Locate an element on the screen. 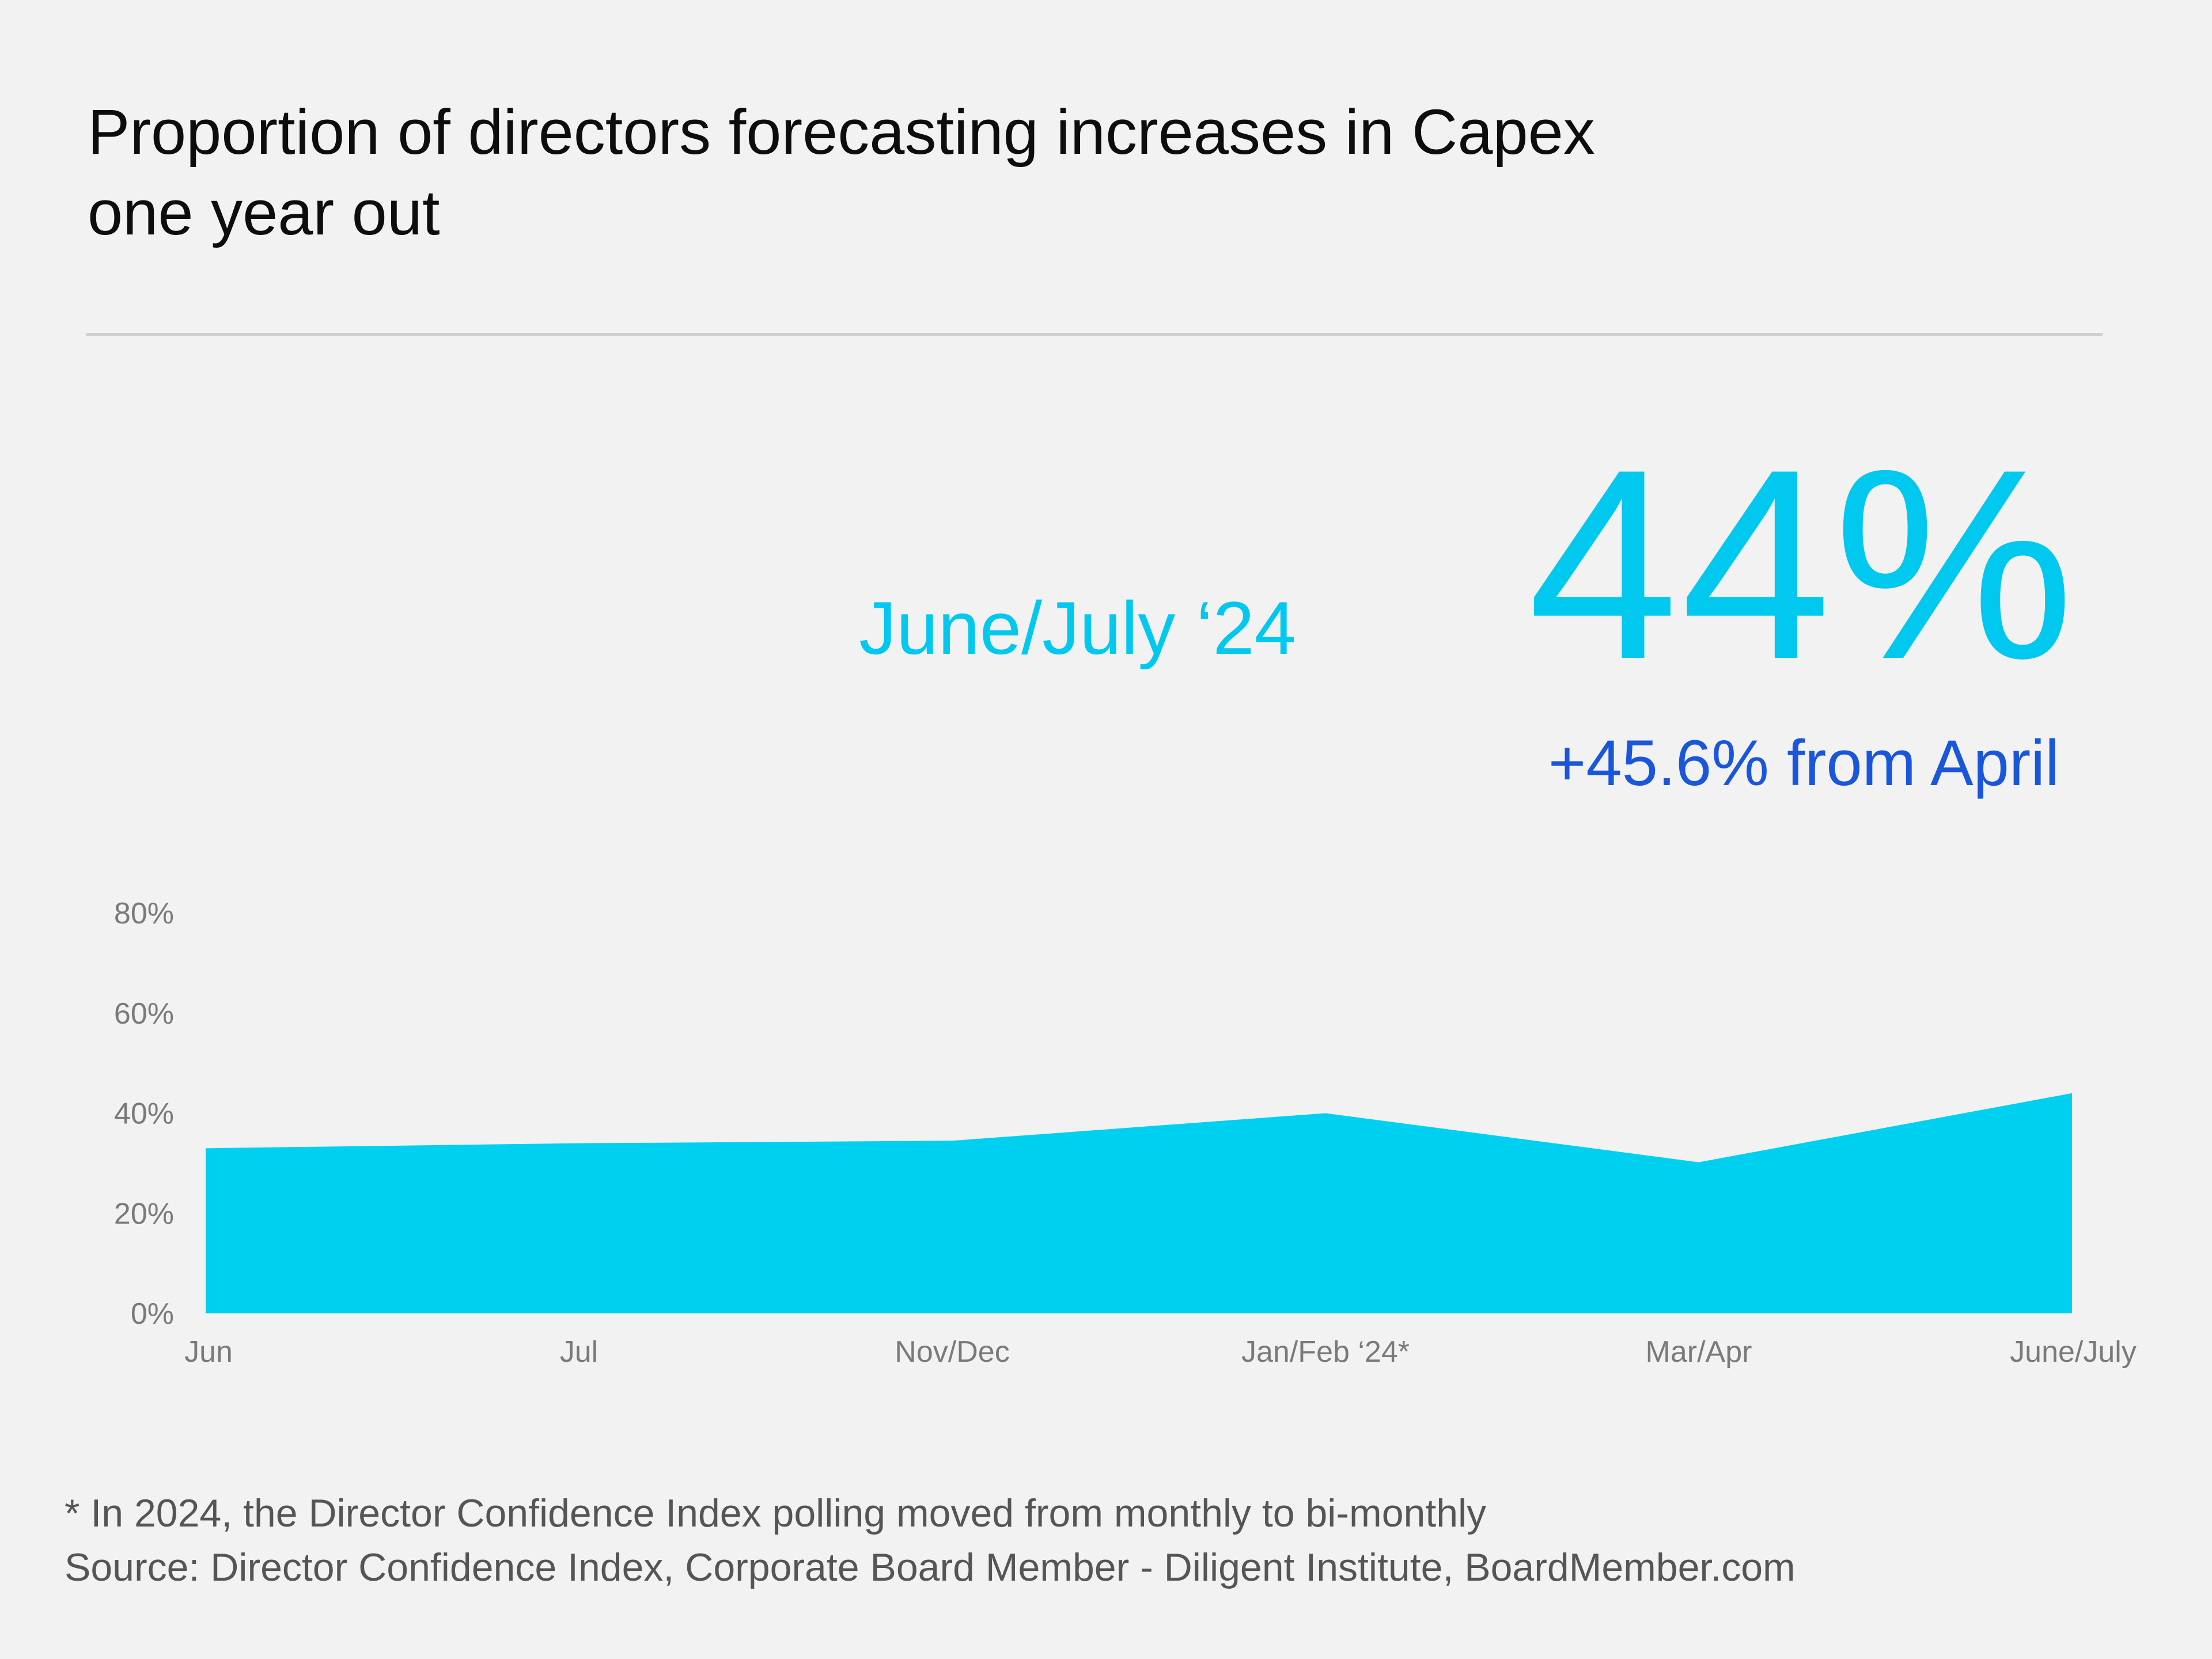 This screenshot has width=2212, height=1659. y-tick-label: 0% is located at coordinates (152, 1314).